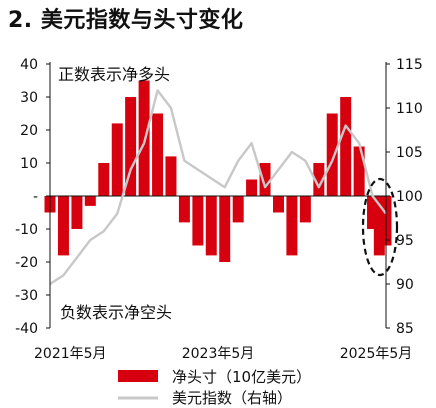 This screenshot has width=436, height=408. I want to click on left-tick-label: -30, so click(26, 296).